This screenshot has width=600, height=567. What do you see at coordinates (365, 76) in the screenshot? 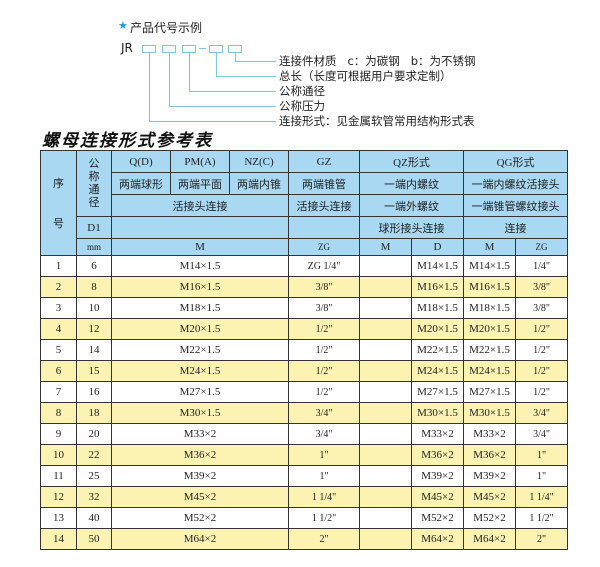
I see `label-length: 总长（长度可根据用户要求定制）` at bounding box center [365, 76].